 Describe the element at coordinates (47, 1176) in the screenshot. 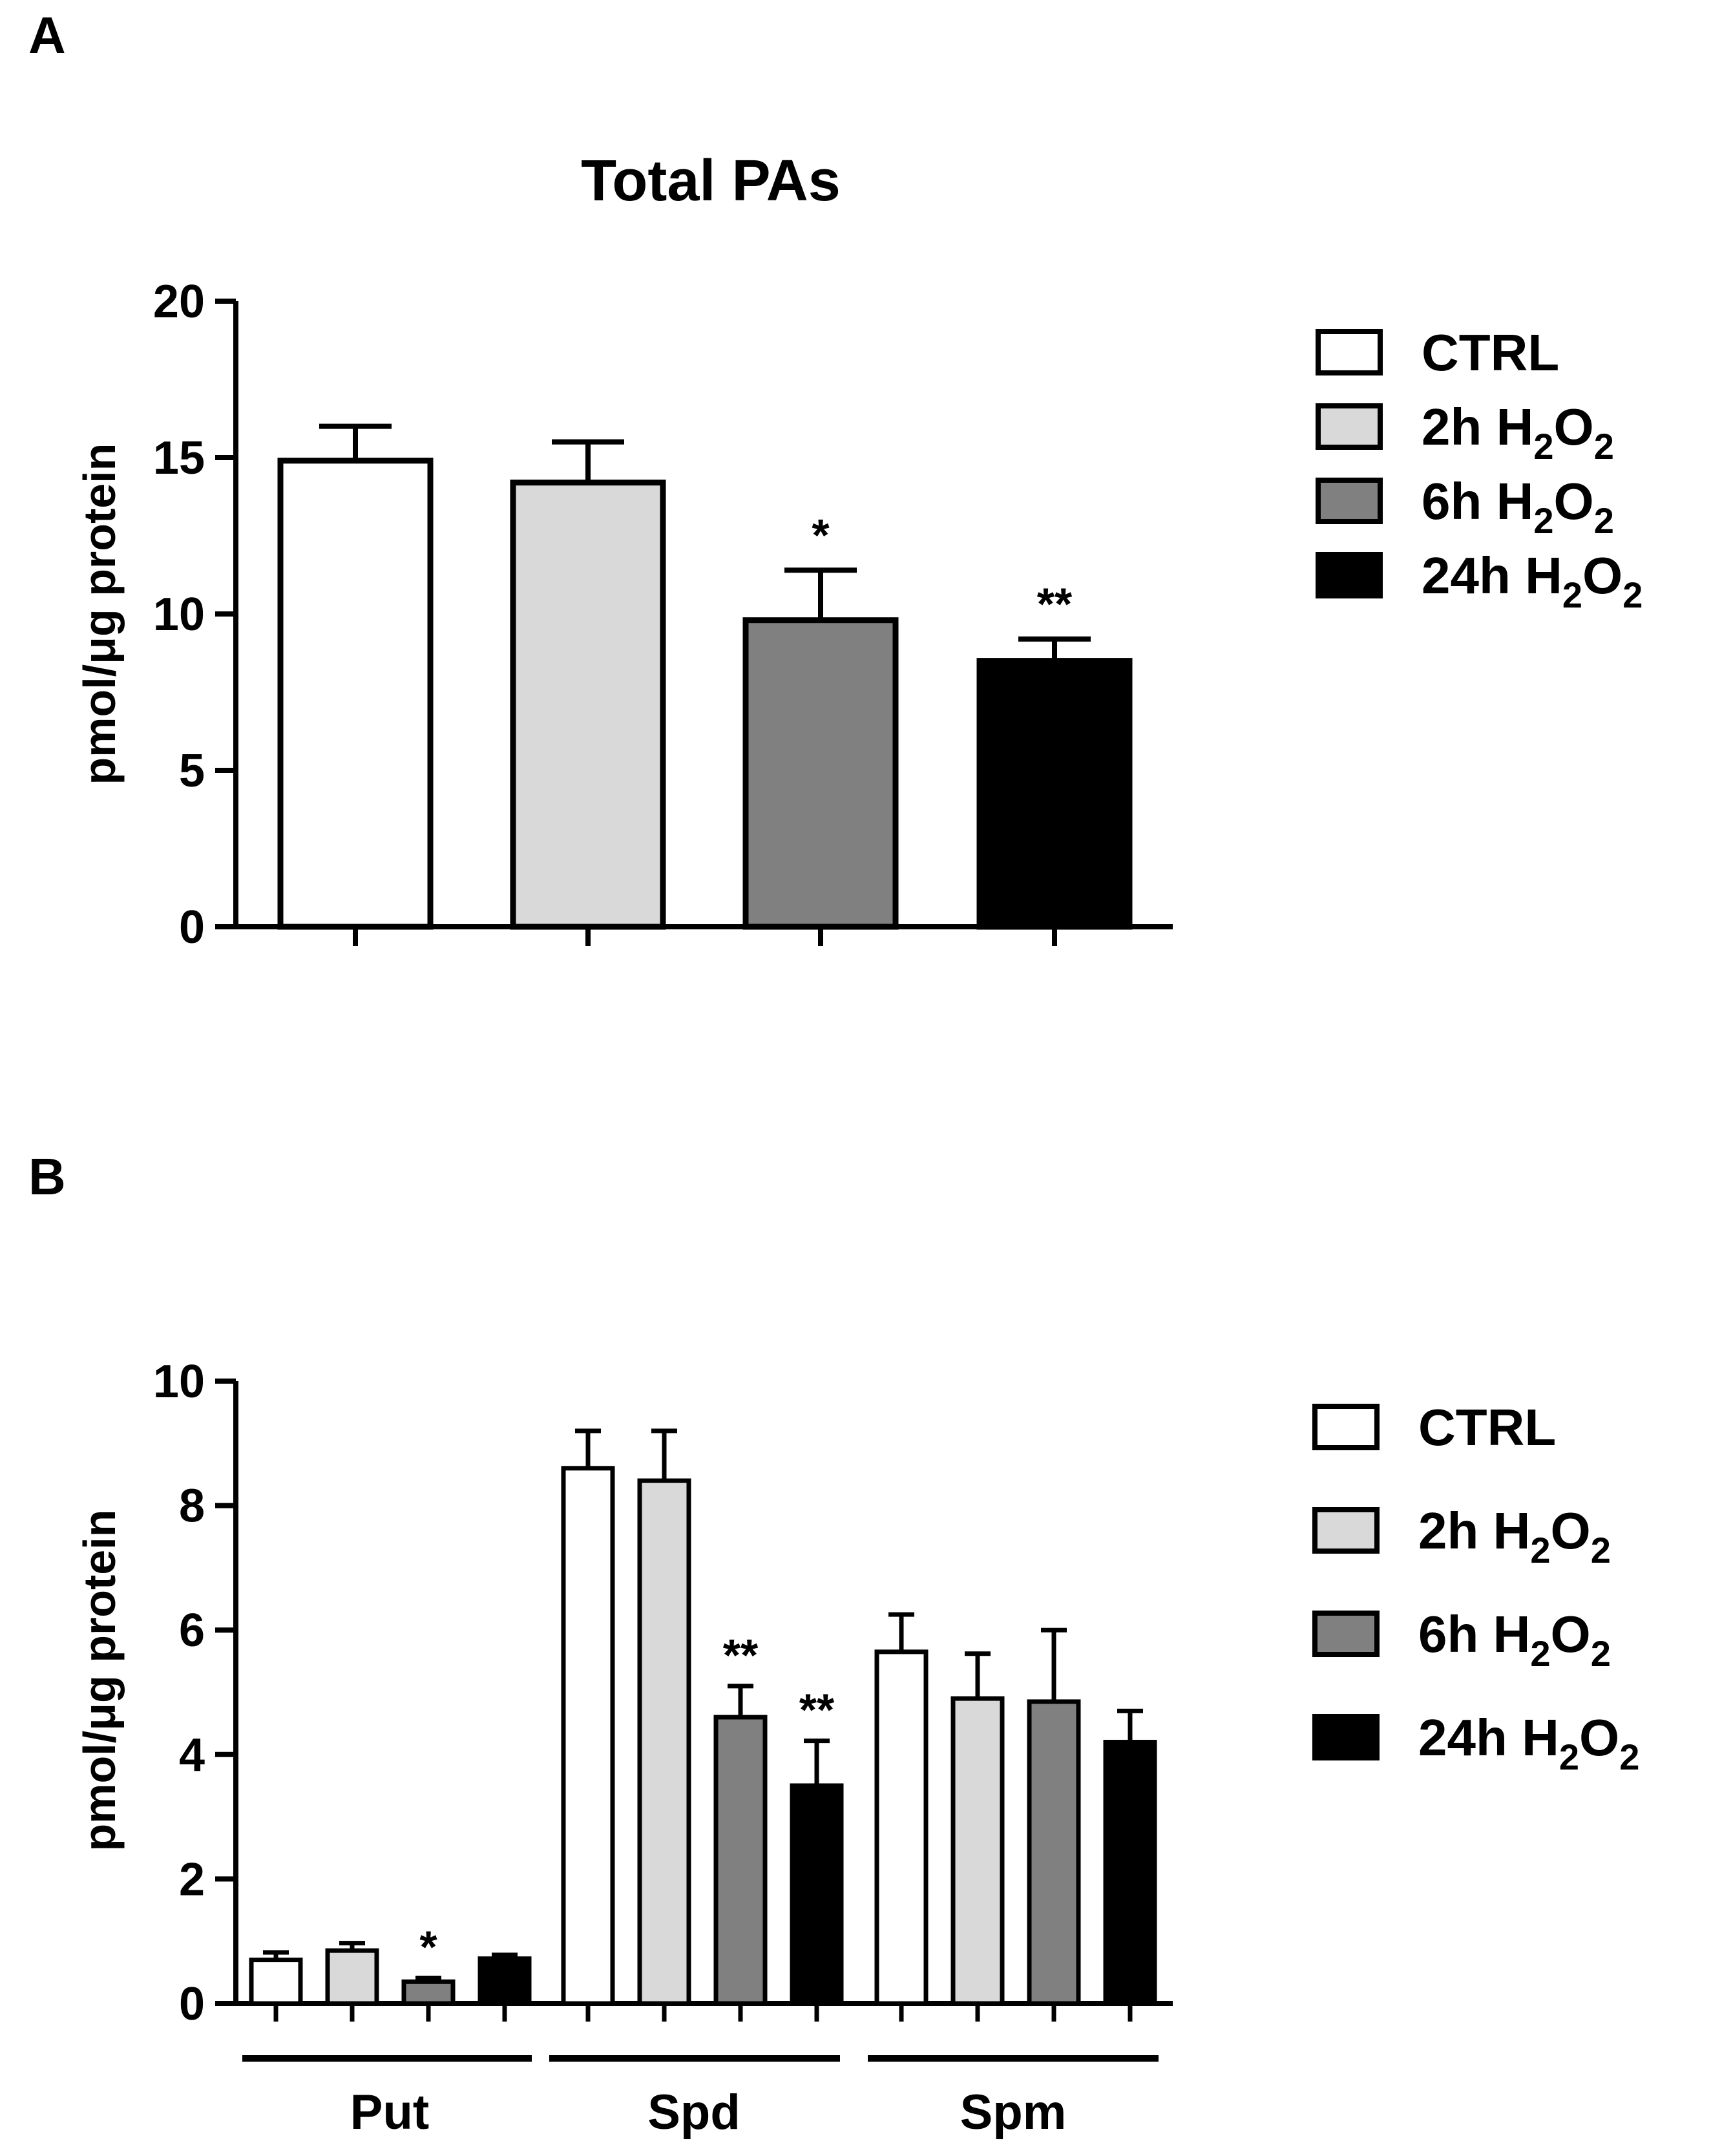

I see `panel-label-b: B` at that location.